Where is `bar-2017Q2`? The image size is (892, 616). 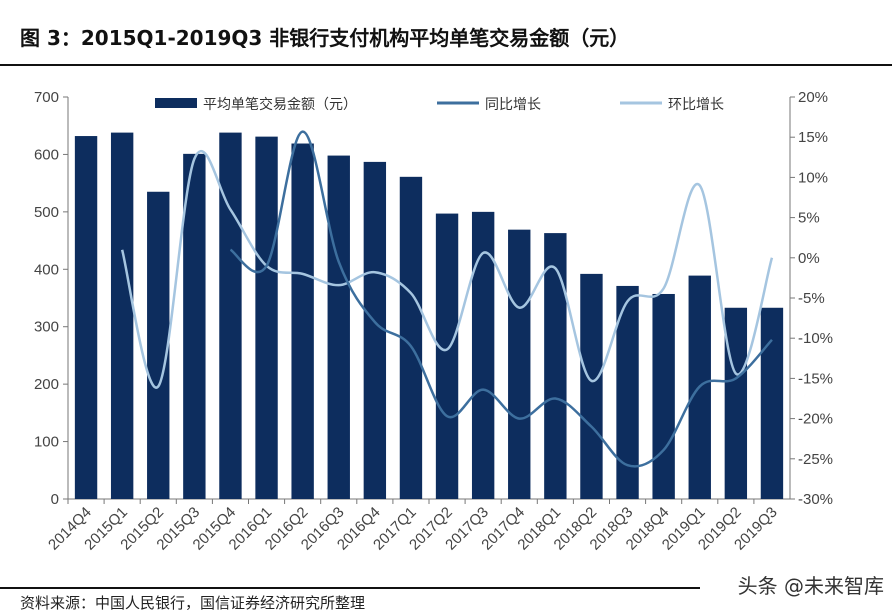 bar-2017Q2 is located at coordinates (447, 356).